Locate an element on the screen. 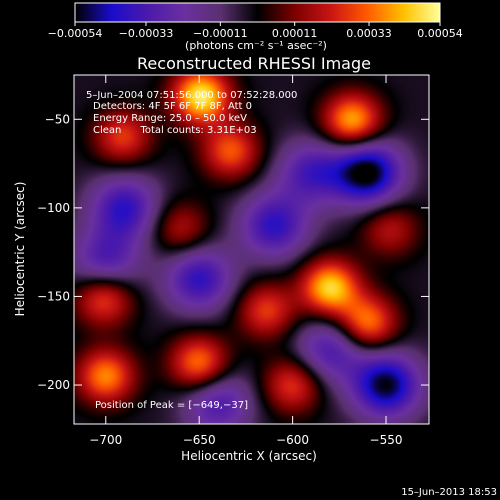  y-tick-label: −100 is located at coordinates (53, 208).